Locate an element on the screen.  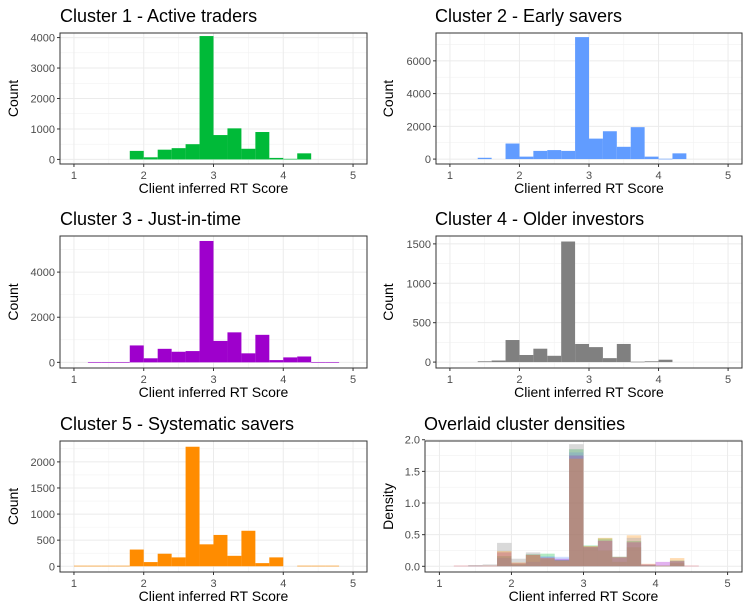
x-tick-label: 2 is located at coordinates (144, 176).